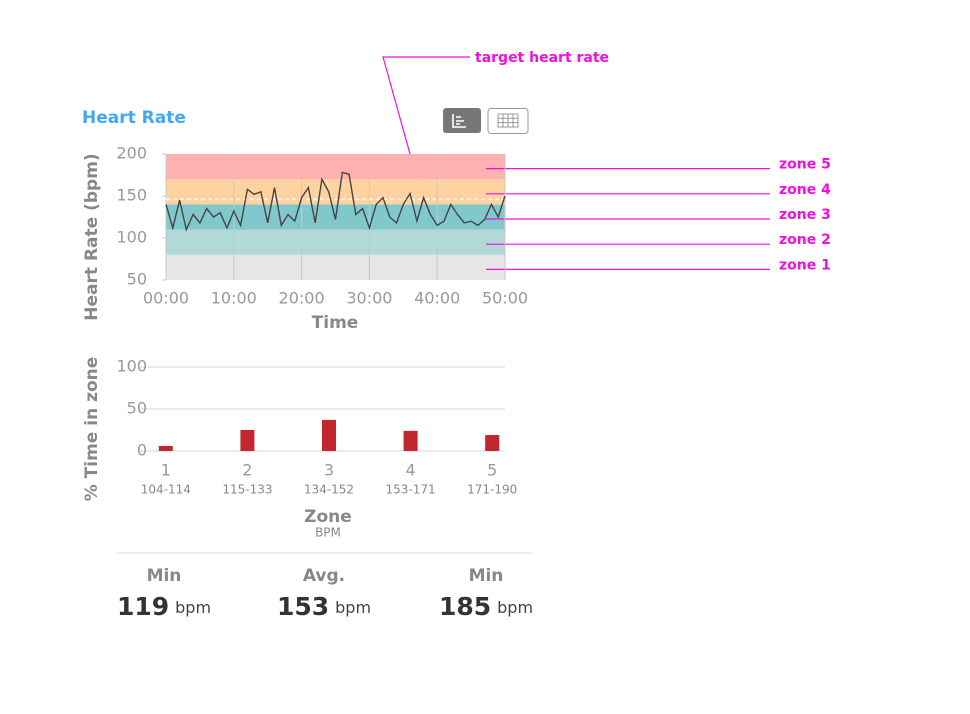 The width and height of the screenshot is (970, 714). Describe the element at coordinates (465, 606) in the screenshot. I see `stat-number: 185` at that location.